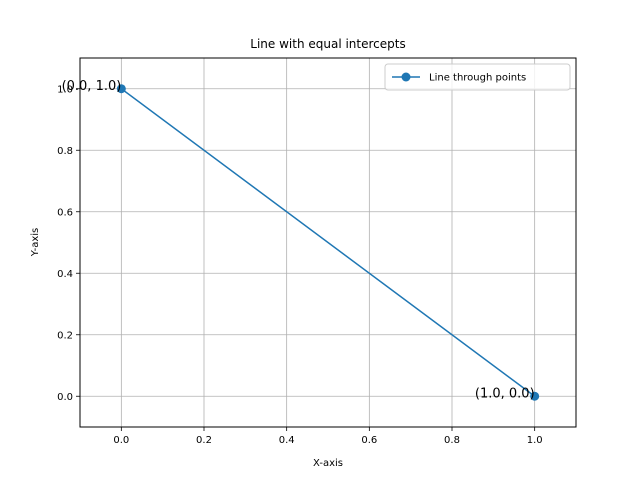 This screenshot has width=640, height=480. Describe the element at coordinates (369, 440) in the screenshot. I see `x-tick-label: 0.6` at that location.